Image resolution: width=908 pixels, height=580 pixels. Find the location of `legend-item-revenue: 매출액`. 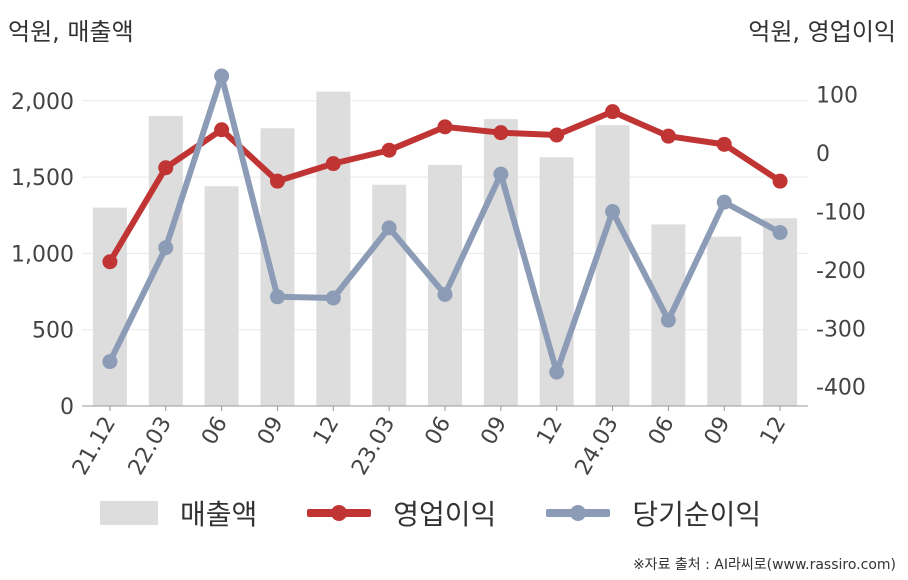

legend-item-revenue: 매출액 is located at coordinates (178, 513).